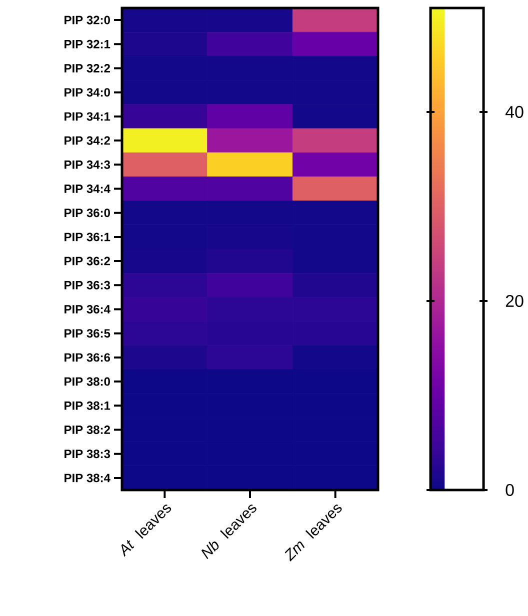  What do you see at coordinates (87, 309) in the screenshot?
I see `y-tick-label: PIP 36:4` at bounding box center [87, 309].